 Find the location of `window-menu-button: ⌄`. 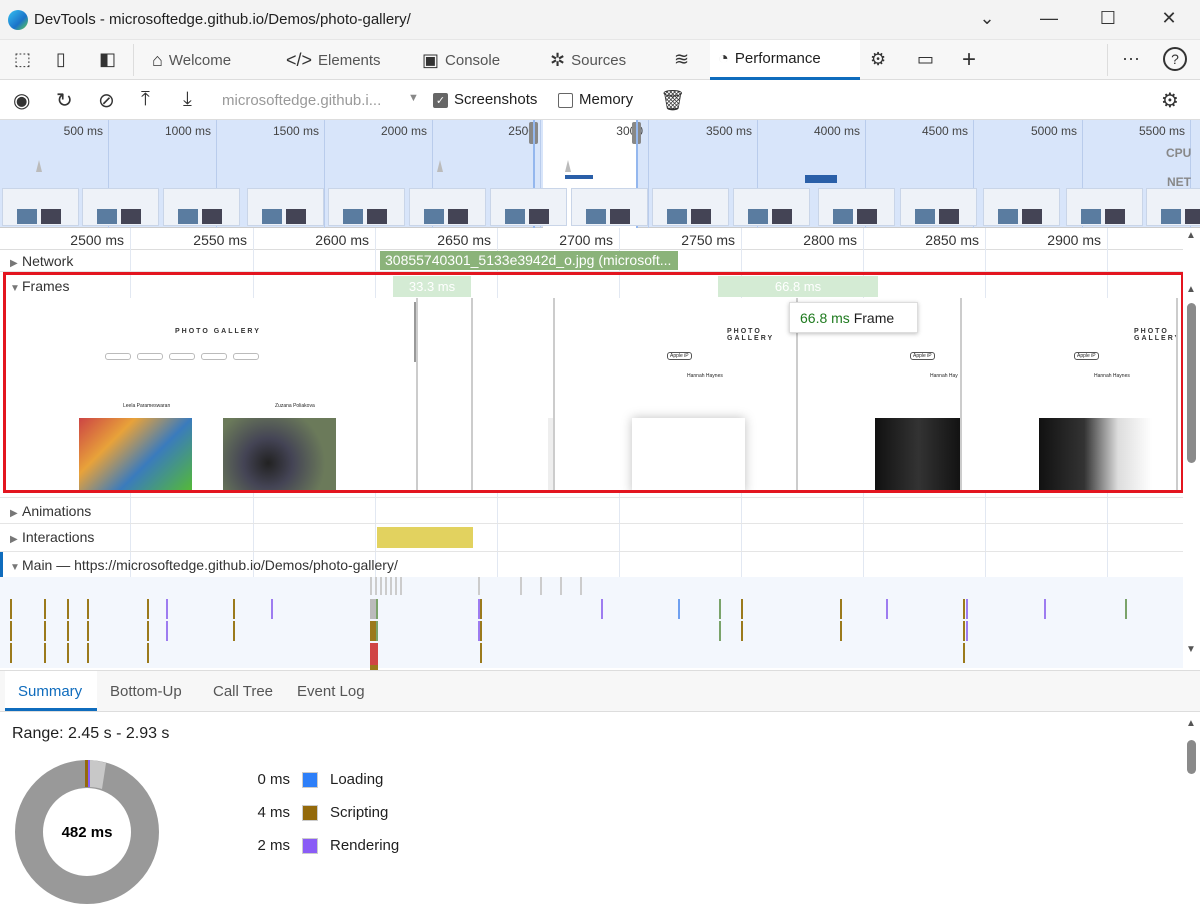

window-menu-button: ⌄ is located at coordinates (987, 18).